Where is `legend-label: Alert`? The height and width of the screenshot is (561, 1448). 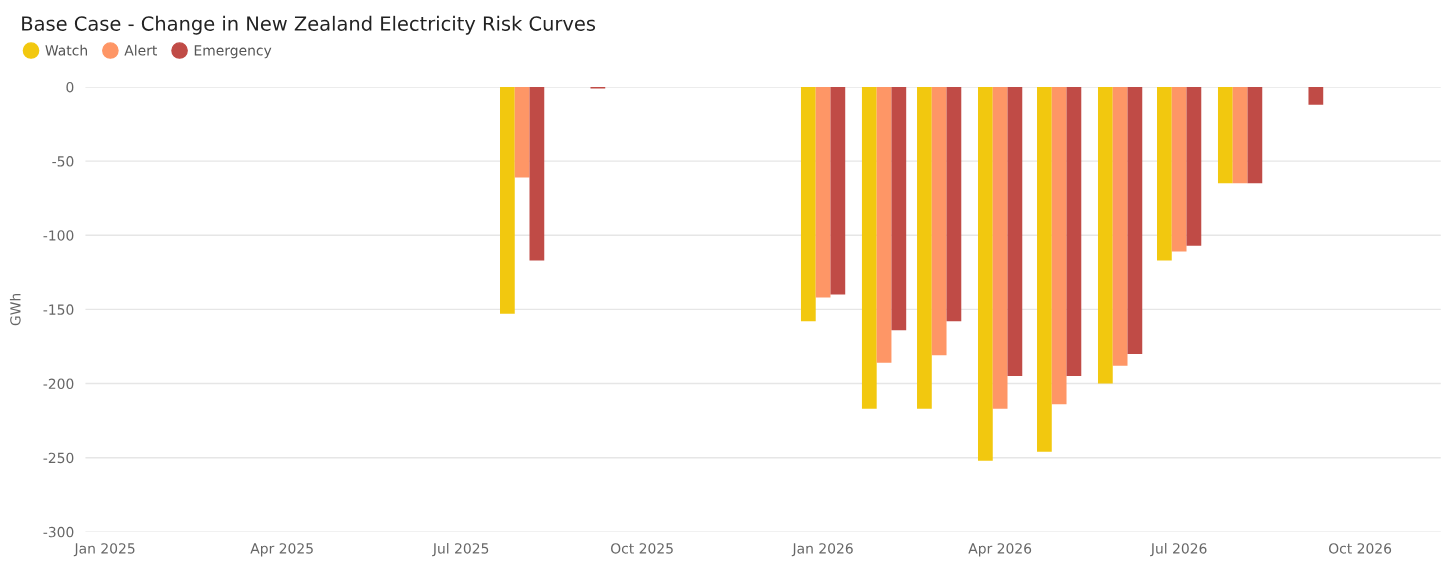
legend-label: Alert is located at coordinates (140, 50).